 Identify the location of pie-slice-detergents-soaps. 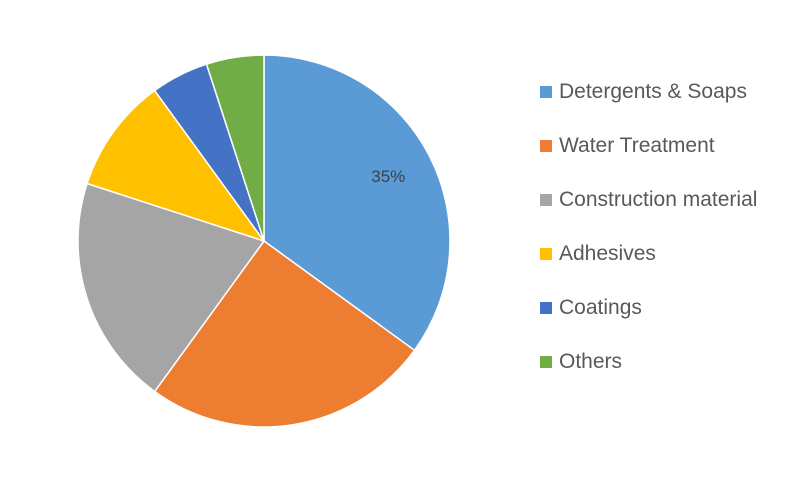
(357, 203).